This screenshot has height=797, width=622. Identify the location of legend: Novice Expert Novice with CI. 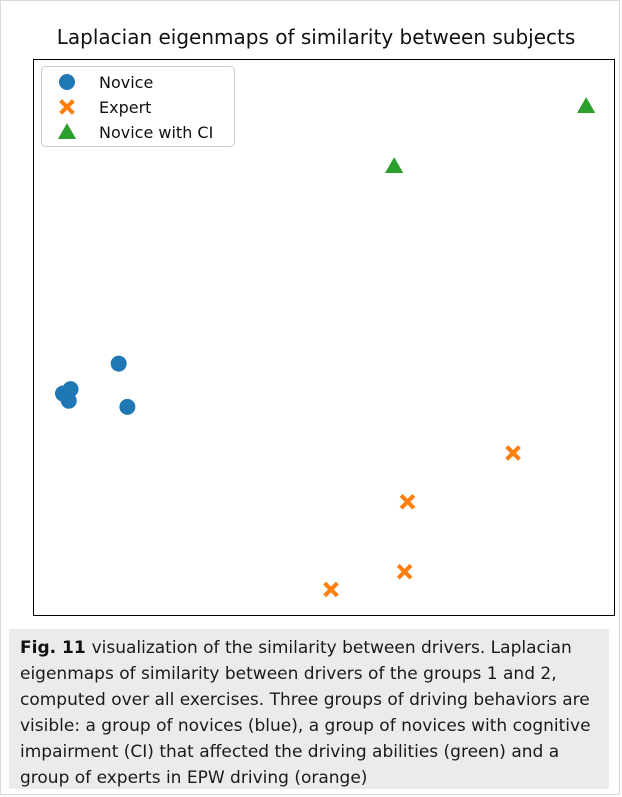
(138, 106).